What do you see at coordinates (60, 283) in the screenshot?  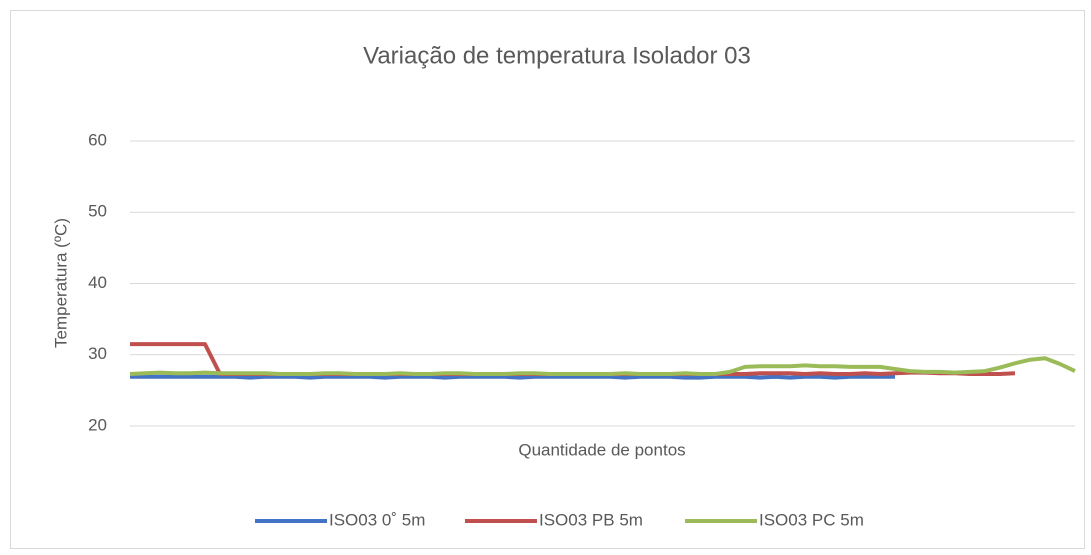 I see `y-axis-label: Temperatura (ºC)` at bounding box center [60, 283].